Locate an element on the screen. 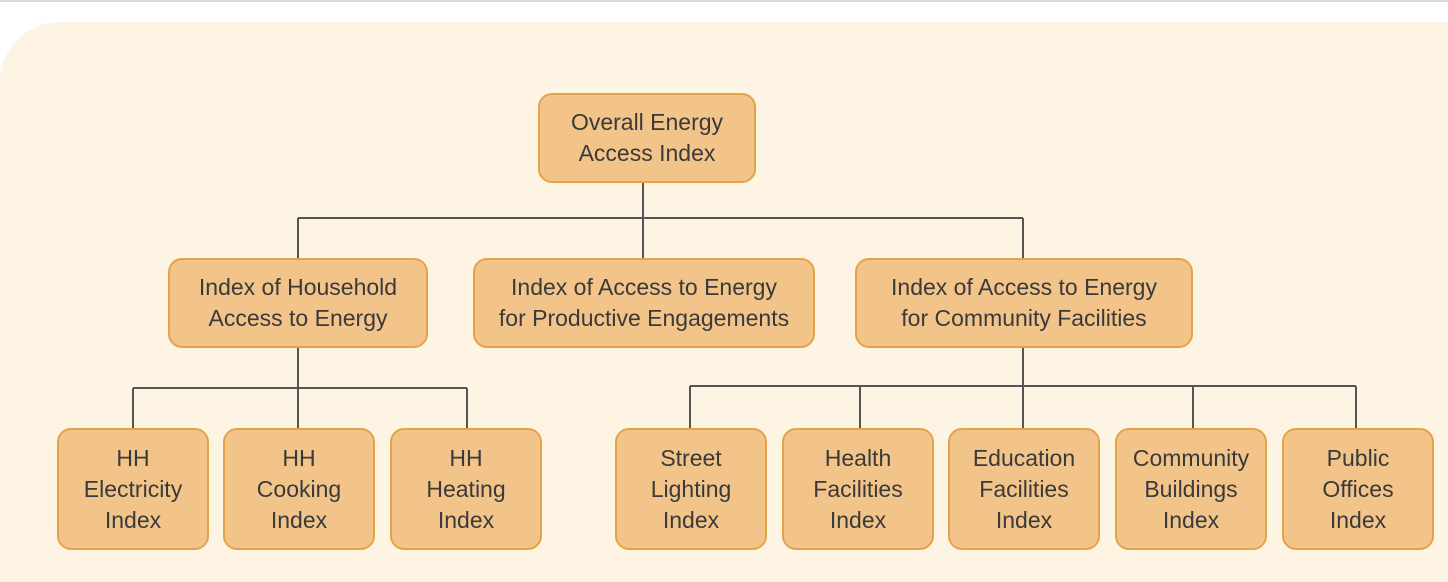 The height and width of the screenshot is (582, 1448). node-label-line: Public is located at coordinates (1358, 457).